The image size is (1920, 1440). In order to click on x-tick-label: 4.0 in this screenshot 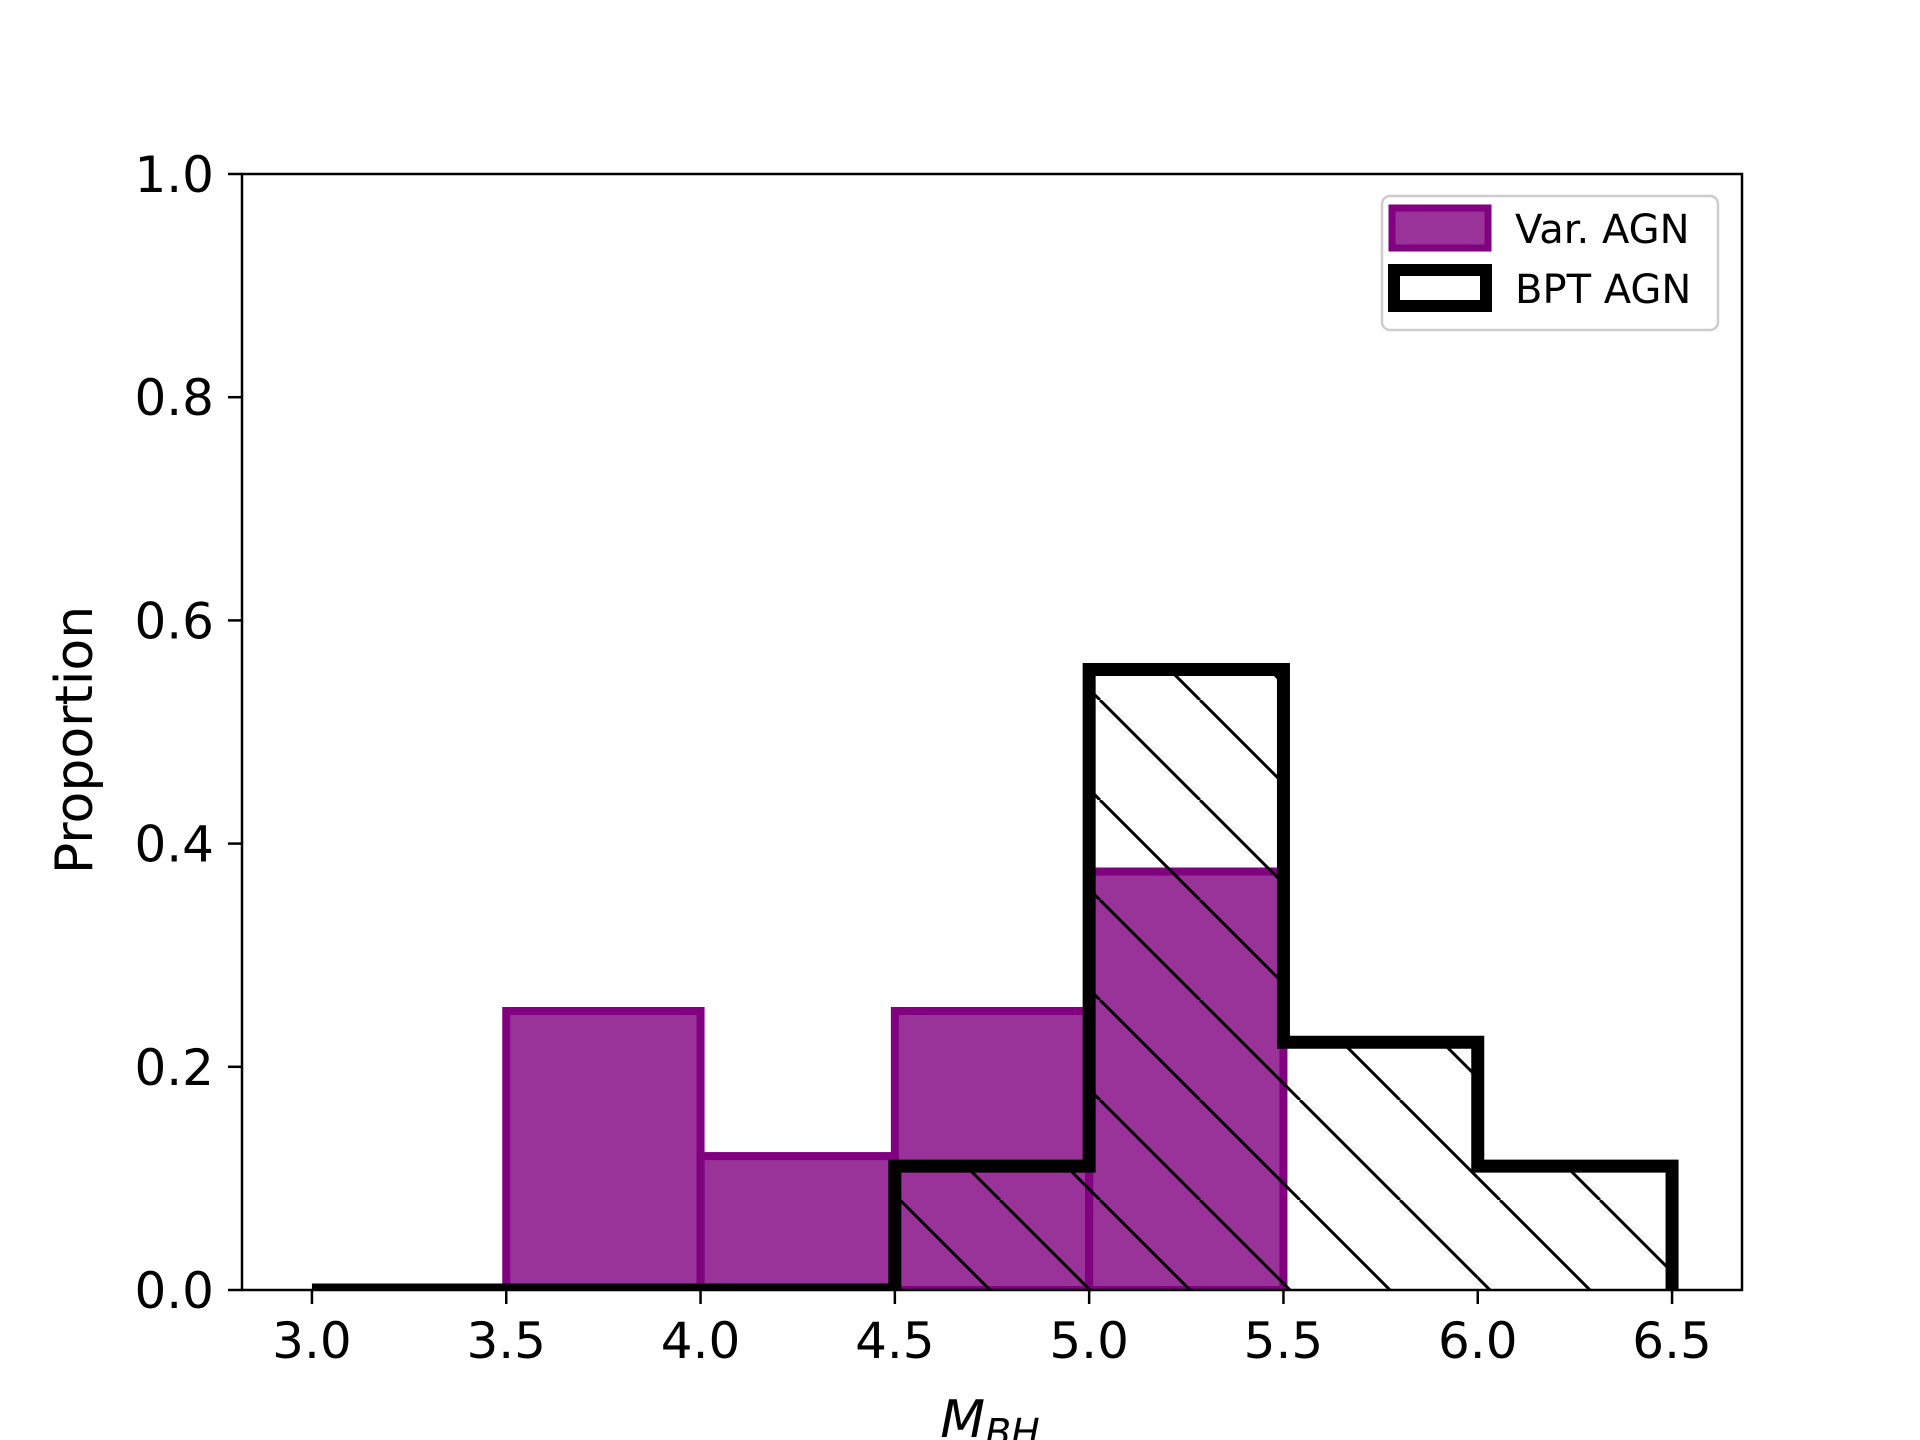, I will do `click(701, 1341)`.